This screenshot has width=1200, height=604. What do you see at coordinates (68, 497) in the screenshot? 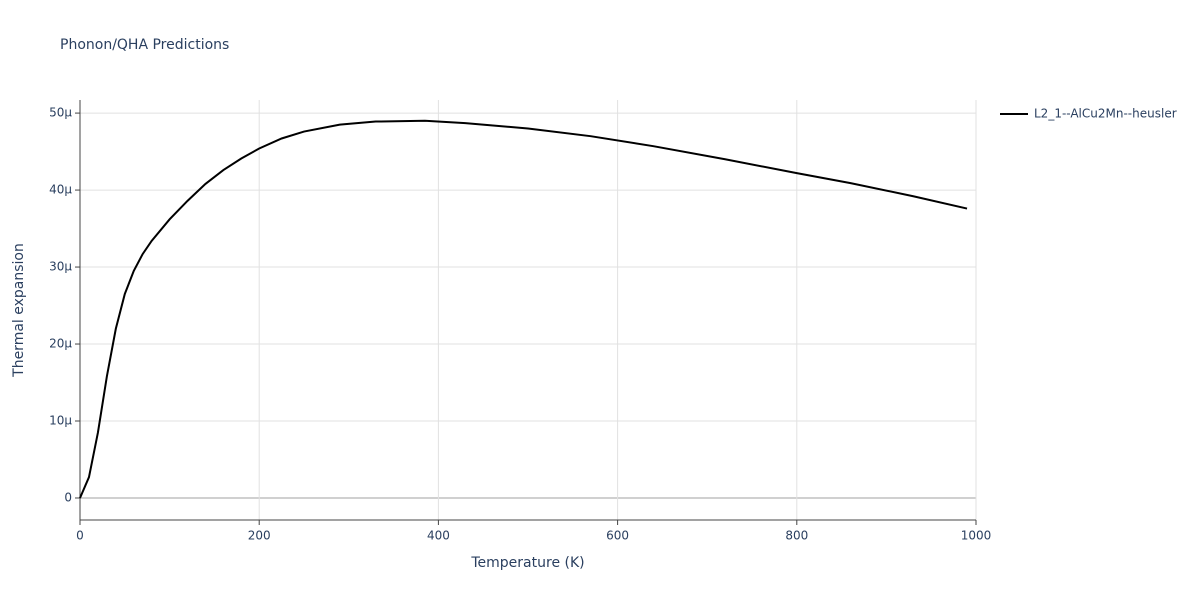
I see `y-tick-label: 0` at bounding box center [68, 497].